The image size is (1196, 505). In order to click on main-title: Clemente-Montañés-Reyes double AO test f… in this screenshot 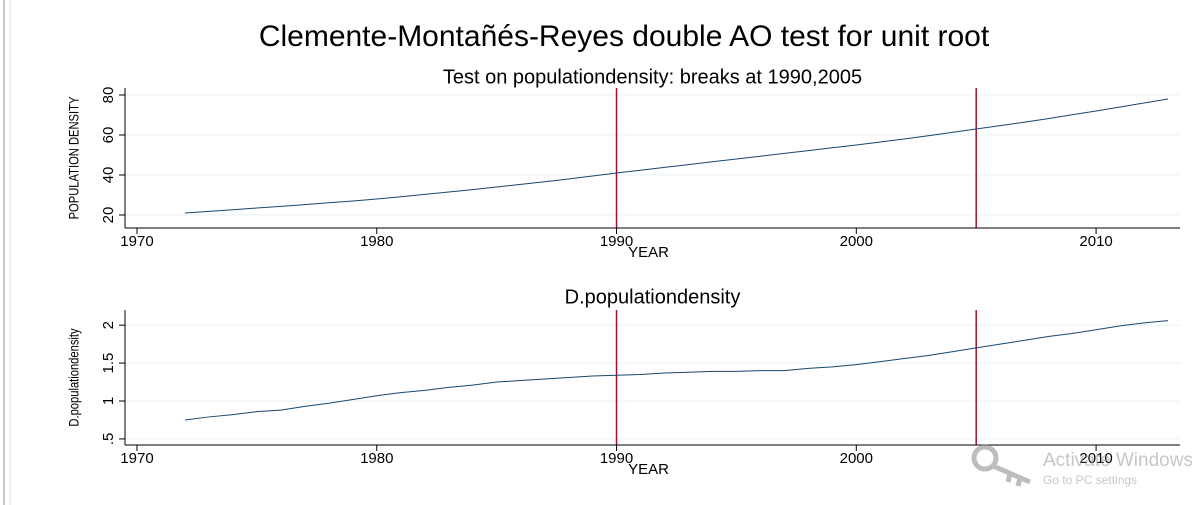, I will do `click(624, 36)`.